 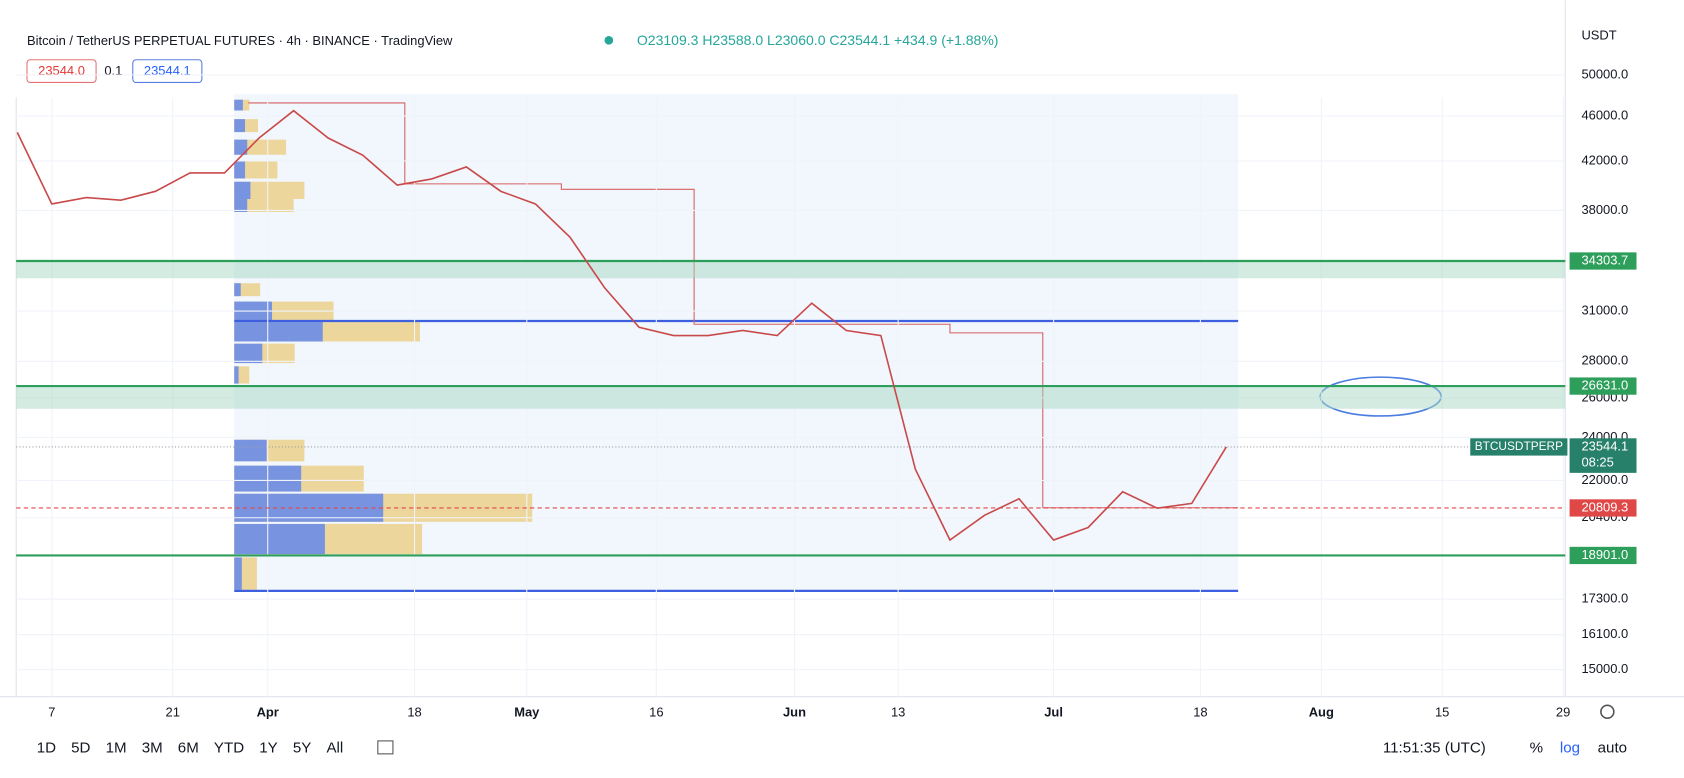 What do you see at coordinates (1597, 462) in the screenshot?
I see `countdown: 08:25` at bounding box center [1597, 462].